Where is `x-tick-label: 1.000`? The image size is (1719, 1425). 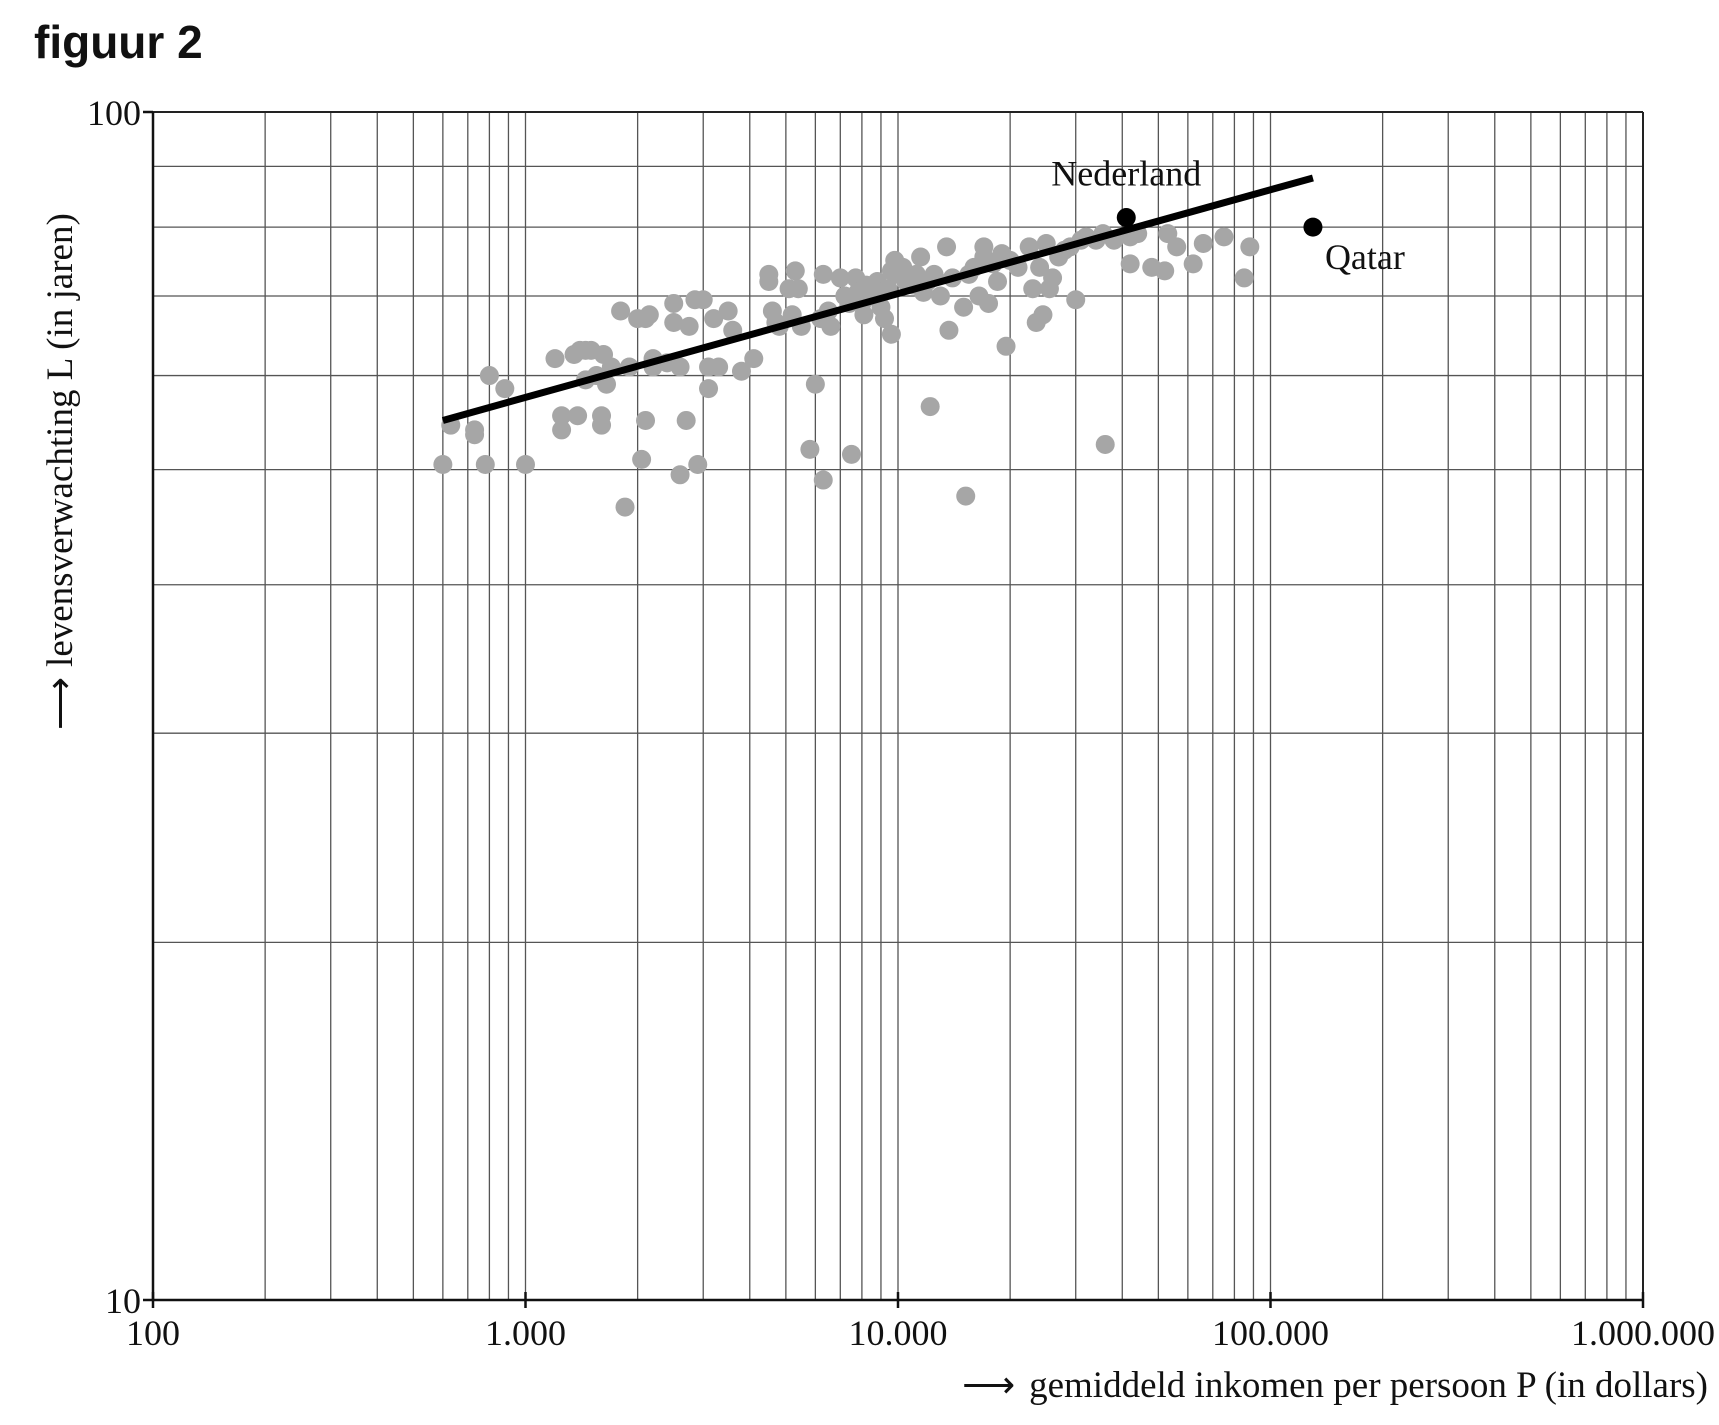
x-tick-label: 1.000 is located at coordinates (525, 1333).